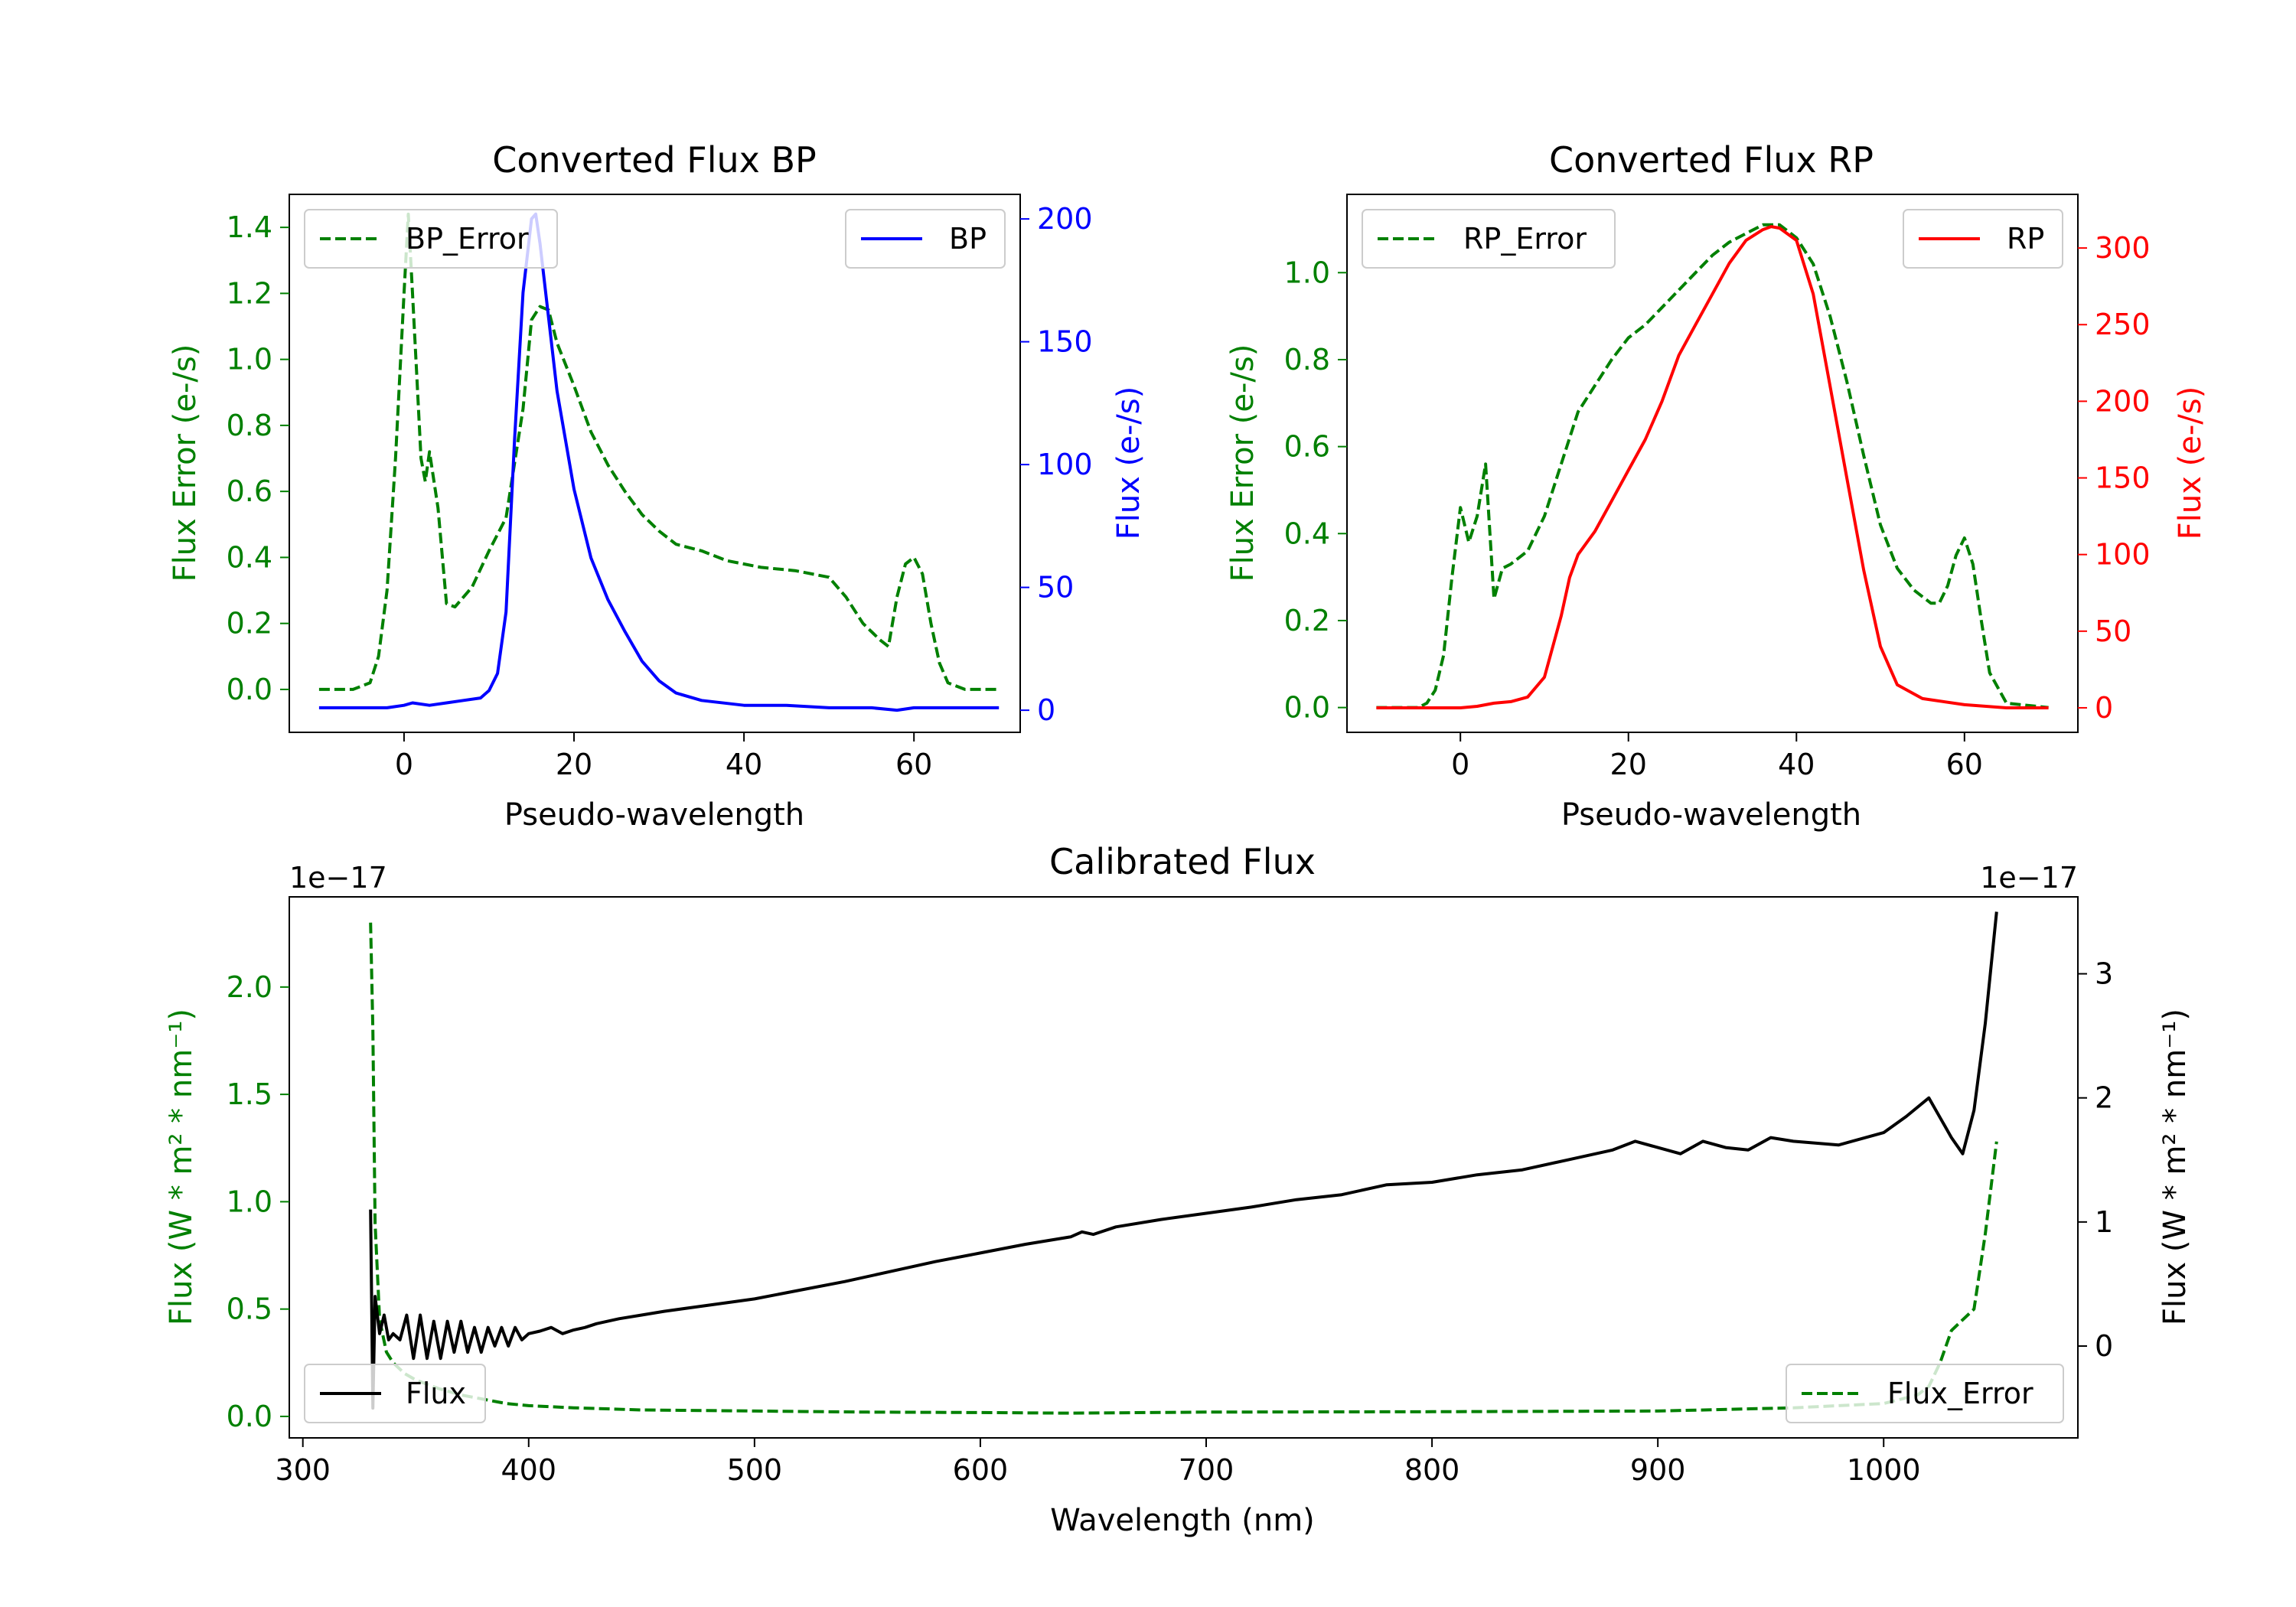 This screenshot has height=1607, width=2296. What do you see at coordinates (303, 1470) in the screenshot?
I see `calibrated-x-tick-label: 300` at bounding box center [303, 1470].